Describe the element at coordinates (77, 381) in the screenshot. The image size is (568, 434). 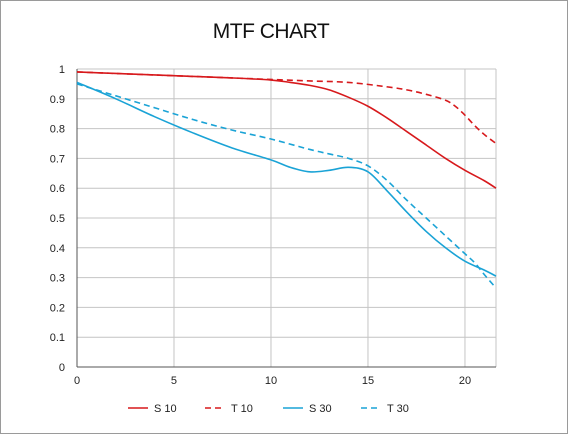
I see `x-tick-label: 0` at that location.